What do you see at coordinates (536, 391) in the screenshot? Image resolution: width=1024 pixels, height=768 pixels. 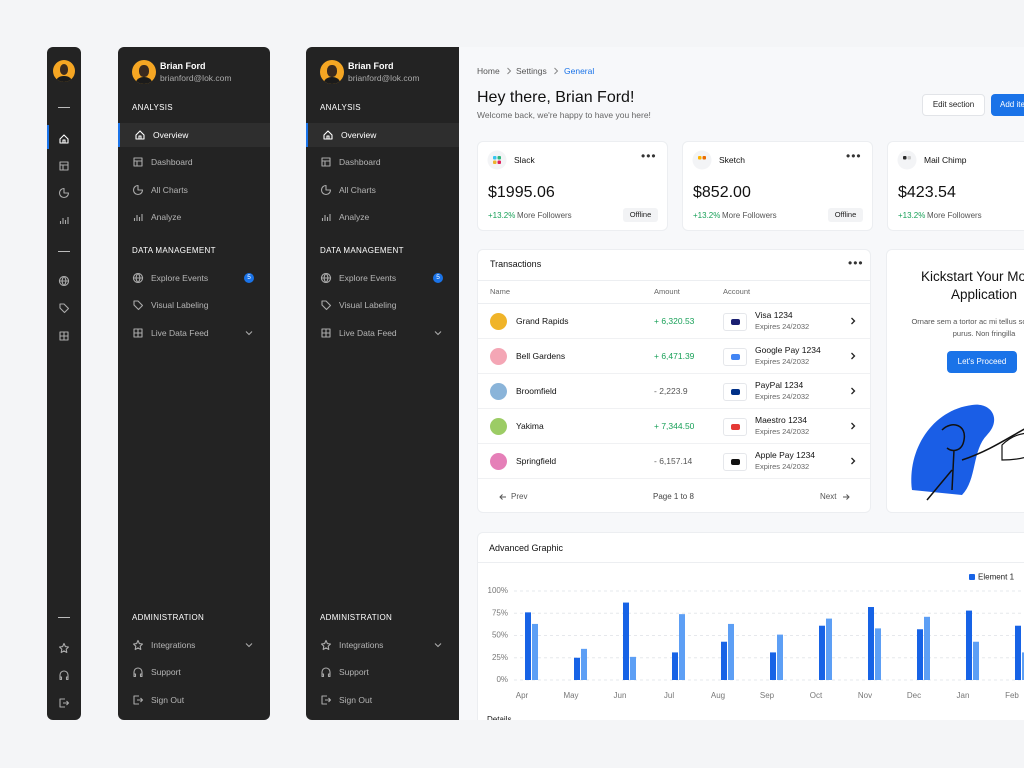 I see `row-name: Broomfield` at bounding box center [536, 391].